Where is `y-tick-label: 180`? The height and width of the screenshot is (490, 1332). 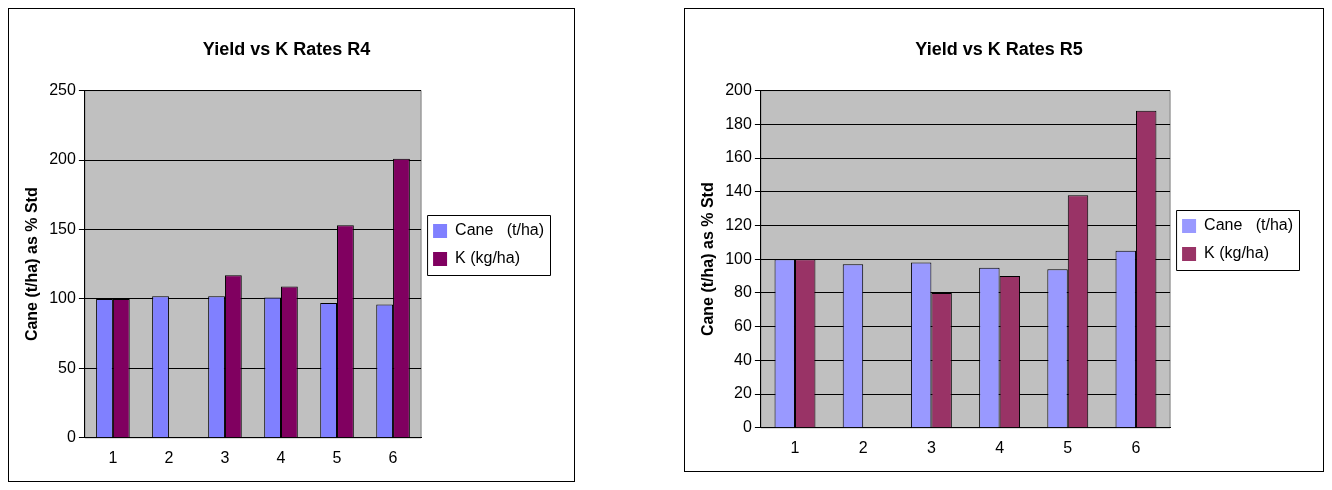
y-tick-label: 180 is located at coordinates (738, 123).